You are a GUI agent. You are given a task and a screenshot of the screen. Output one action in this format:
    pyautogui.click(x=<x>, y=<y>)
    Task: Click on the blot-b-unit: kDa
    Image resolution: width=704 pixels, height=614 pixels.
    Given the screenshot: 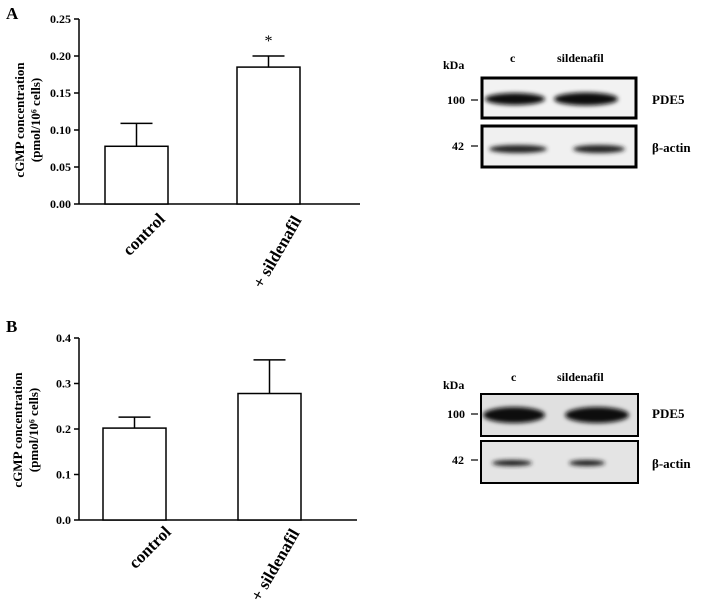 What is the action you would take?
    pyautogui.click(x=453, y=385)
    